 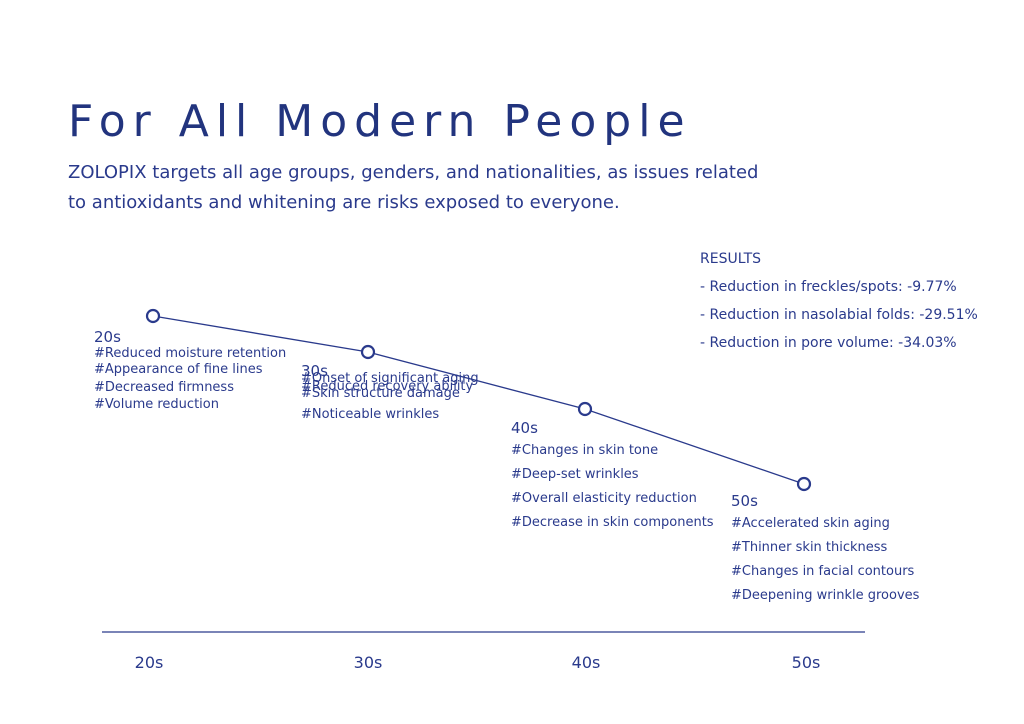 I want to click on axis-label-20s: 20s, so click(x=149, y=662).